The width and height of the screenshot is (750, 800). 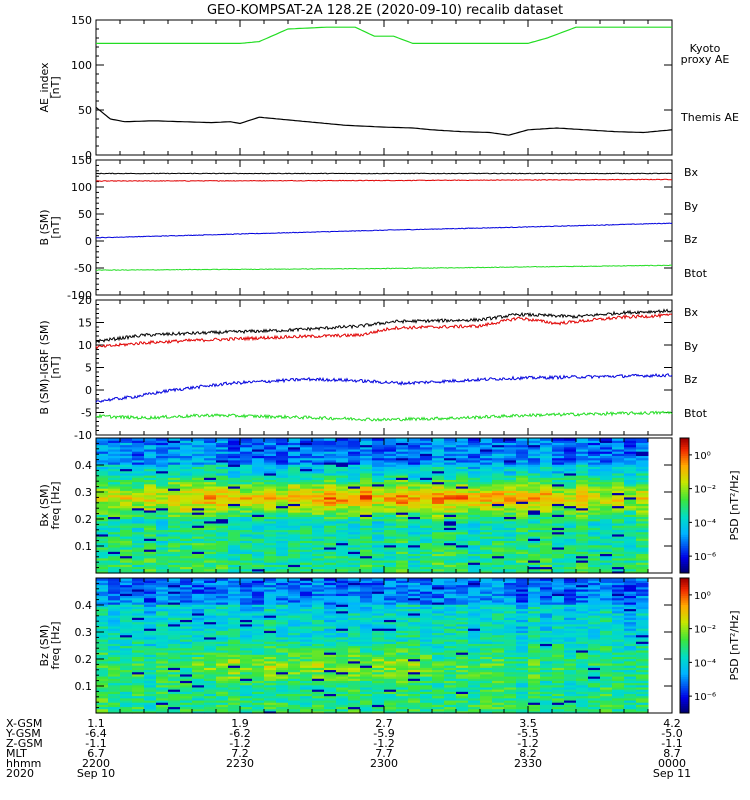 I want to click on bsm-ytick-label: 50, so click(x=85, y=214).